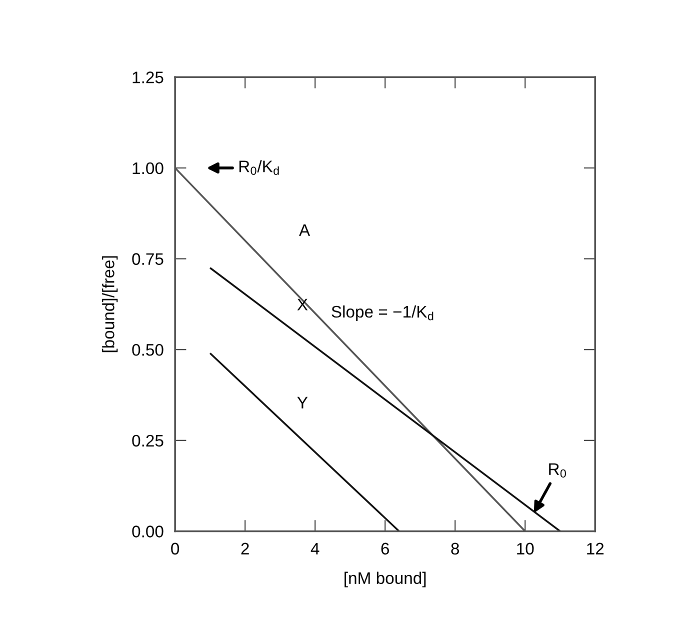 The height and width of the screenshot is (617, 692). What do you see at coordinates (385, 580) in the screenshot?
I see `x-axis-title: [nM bound]` at bounding box center [385, 580].